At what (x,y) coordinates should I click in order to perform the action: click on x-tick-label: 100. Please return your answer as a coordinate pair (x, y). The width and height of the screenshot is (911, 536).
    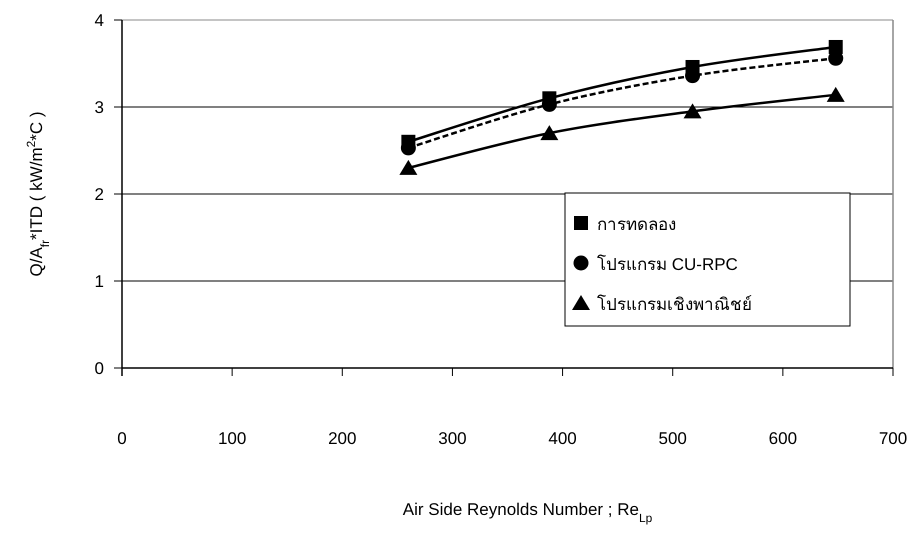
    Looking at the image, I should click on (232, 438).